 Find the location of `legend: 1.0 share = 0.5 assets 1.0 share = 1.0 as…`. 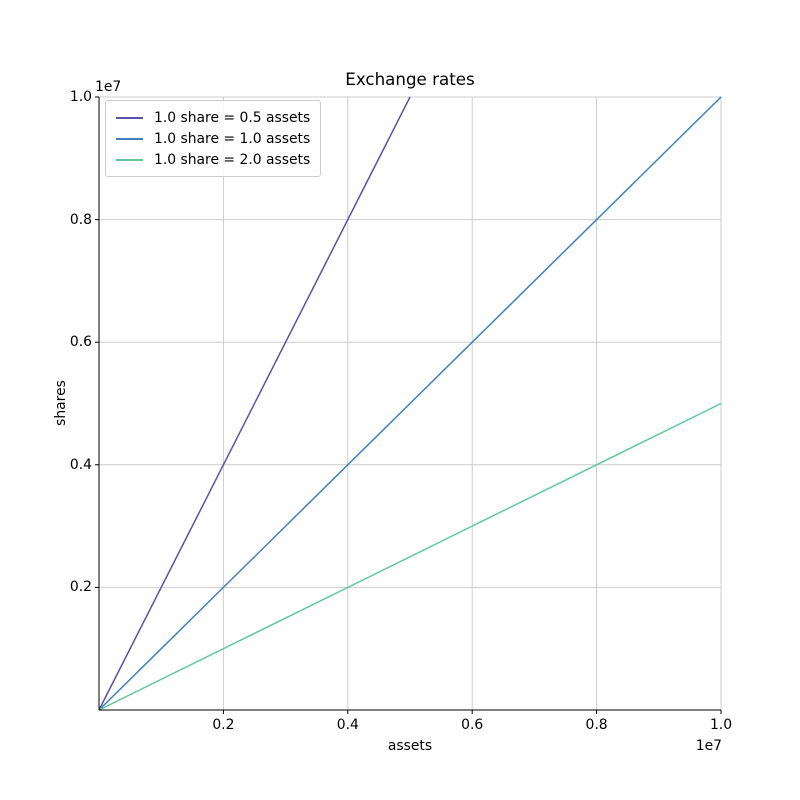

legend: 1.0 share = 0.5 assets 1.0 share = 1.0 as… is located at coordinates (213, 138).